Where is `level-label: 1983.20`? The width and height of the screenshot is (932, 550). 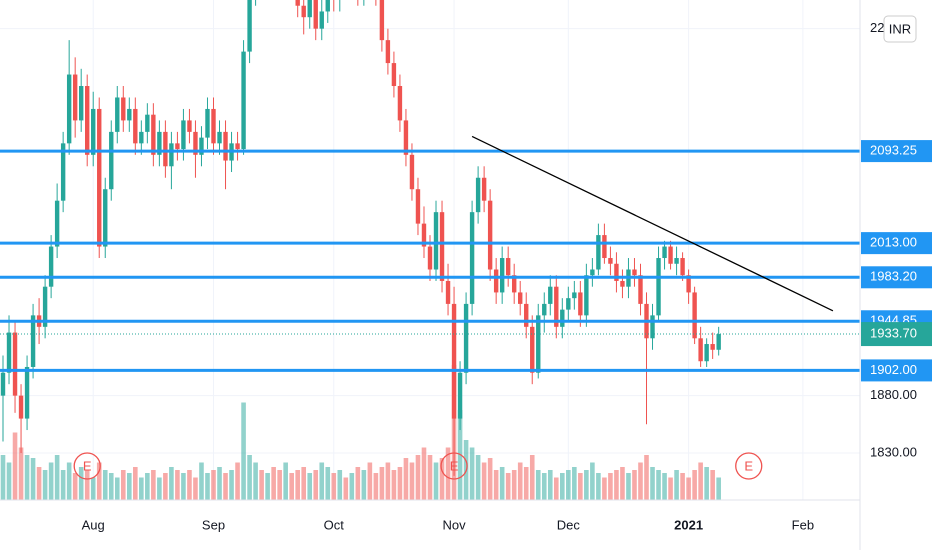
level-label: 1983.20 is located at coordinates (893, 276).